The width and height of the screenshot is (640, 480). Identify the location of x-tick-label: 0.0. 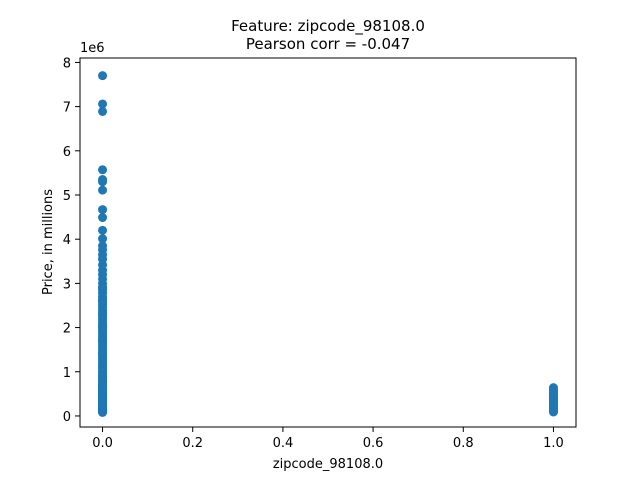
(102, 443).